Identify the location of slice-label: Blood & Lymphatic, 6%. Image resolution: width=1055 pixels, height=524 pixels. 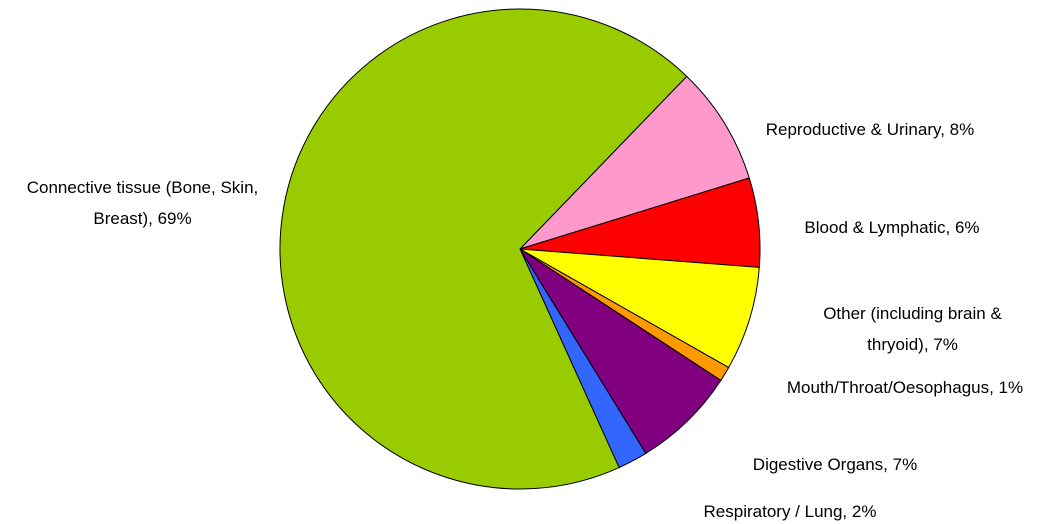
(892, 227).